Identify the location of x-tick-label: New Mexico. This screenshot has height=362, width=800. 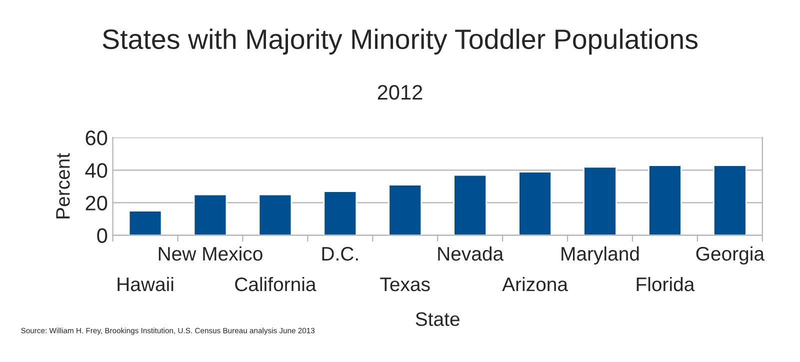
(210, 253).